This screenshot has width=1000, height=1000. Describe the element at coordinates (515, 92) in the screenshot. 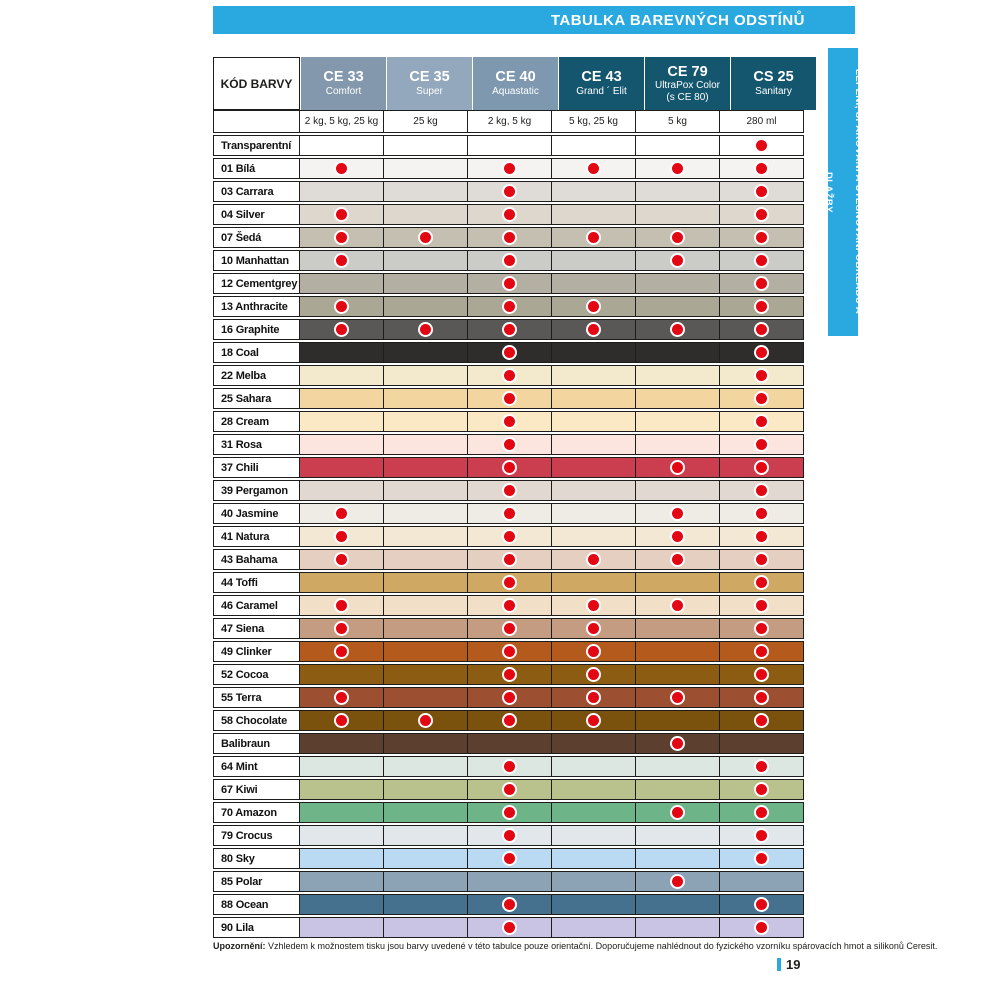

I see `product-name: Aquastatic` at that location.